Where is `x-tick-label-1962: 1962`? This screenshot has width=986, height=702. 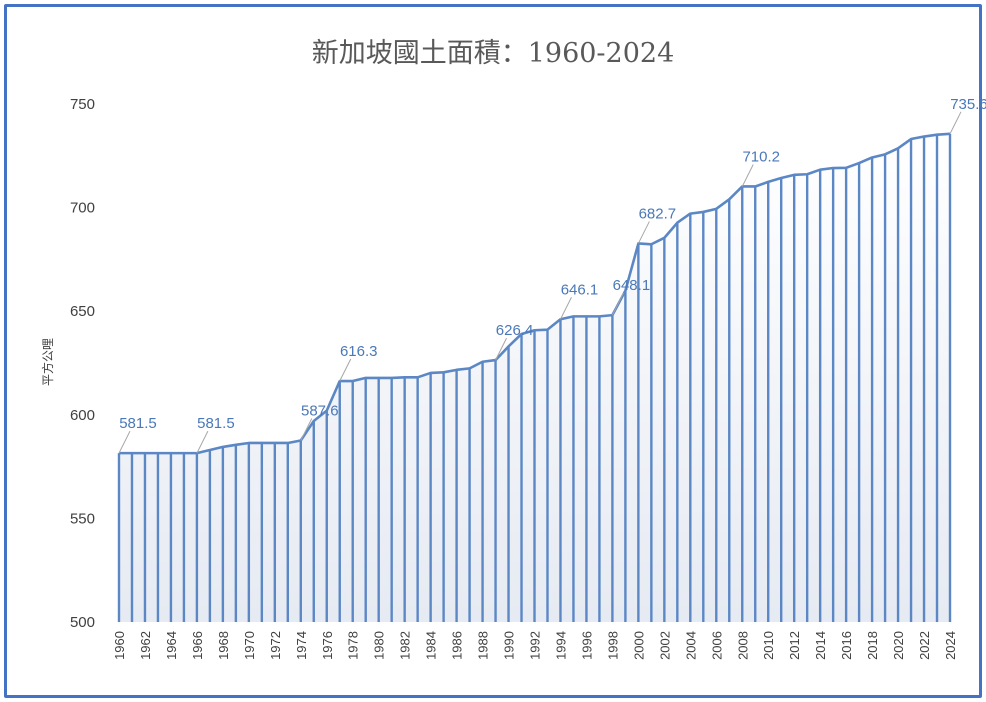 x-tick-label-1962: 1962 is located at coordinates (145, 645).